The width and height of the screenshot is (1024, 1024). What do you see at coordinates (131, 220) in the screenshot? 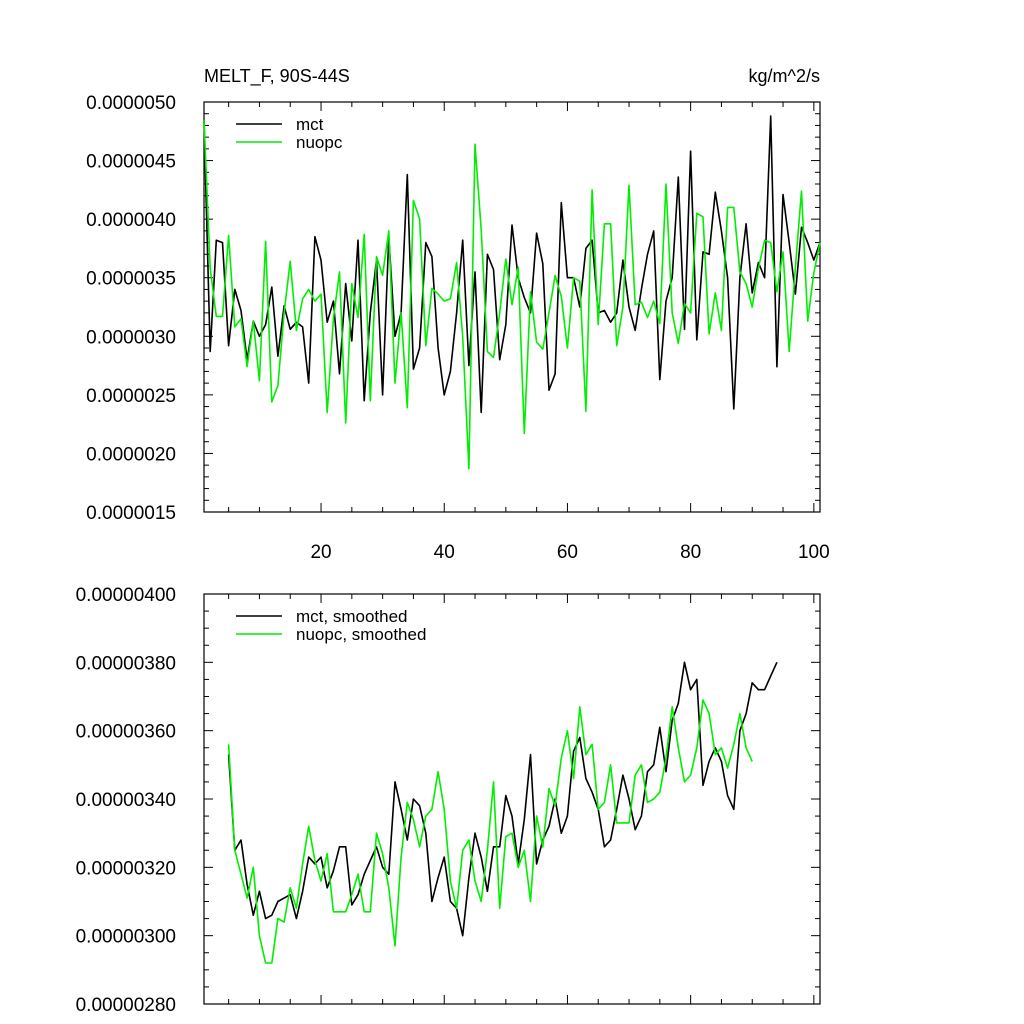
I see `top-y-tick-label: 0.0000040` at bounding box center [131, 220].